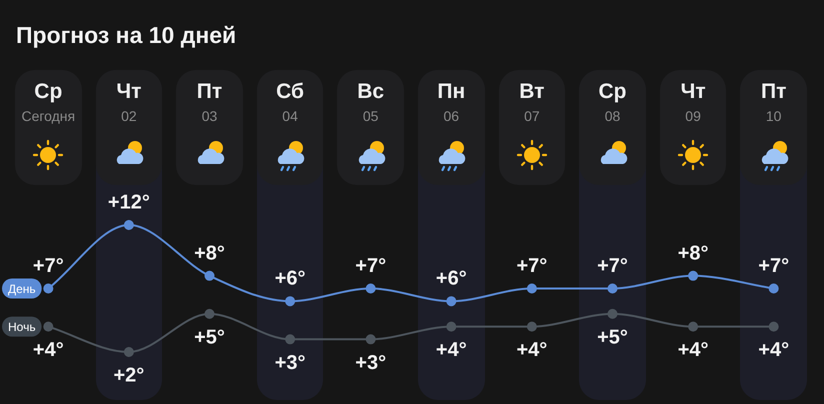  Describe the element at coordinates (22, 289) in the screenshot. I see `series-label: День` at that location.